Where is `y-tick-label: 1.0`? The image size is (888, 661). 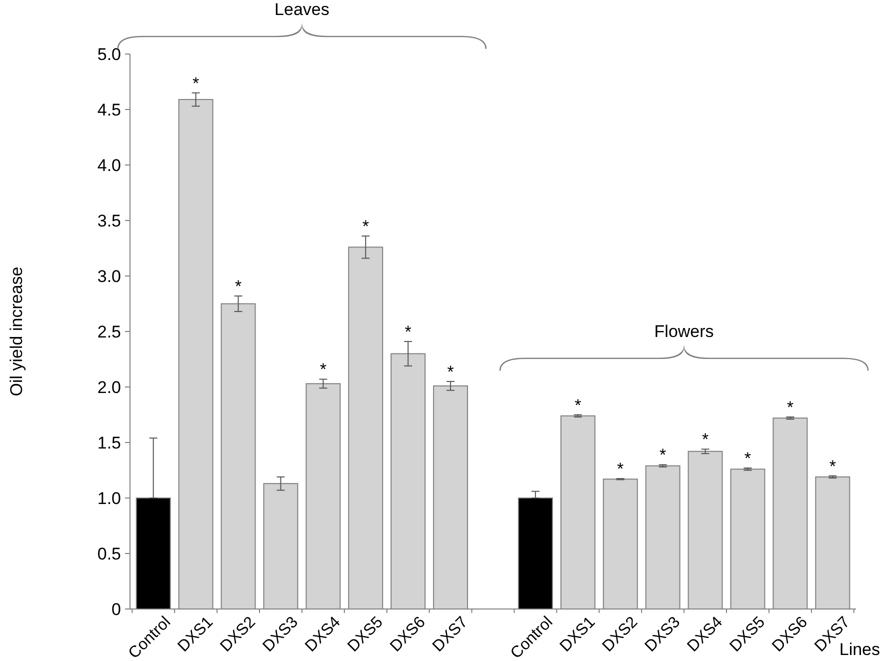 y-tick-label: 1.0 is located at coordinates (109, 498).